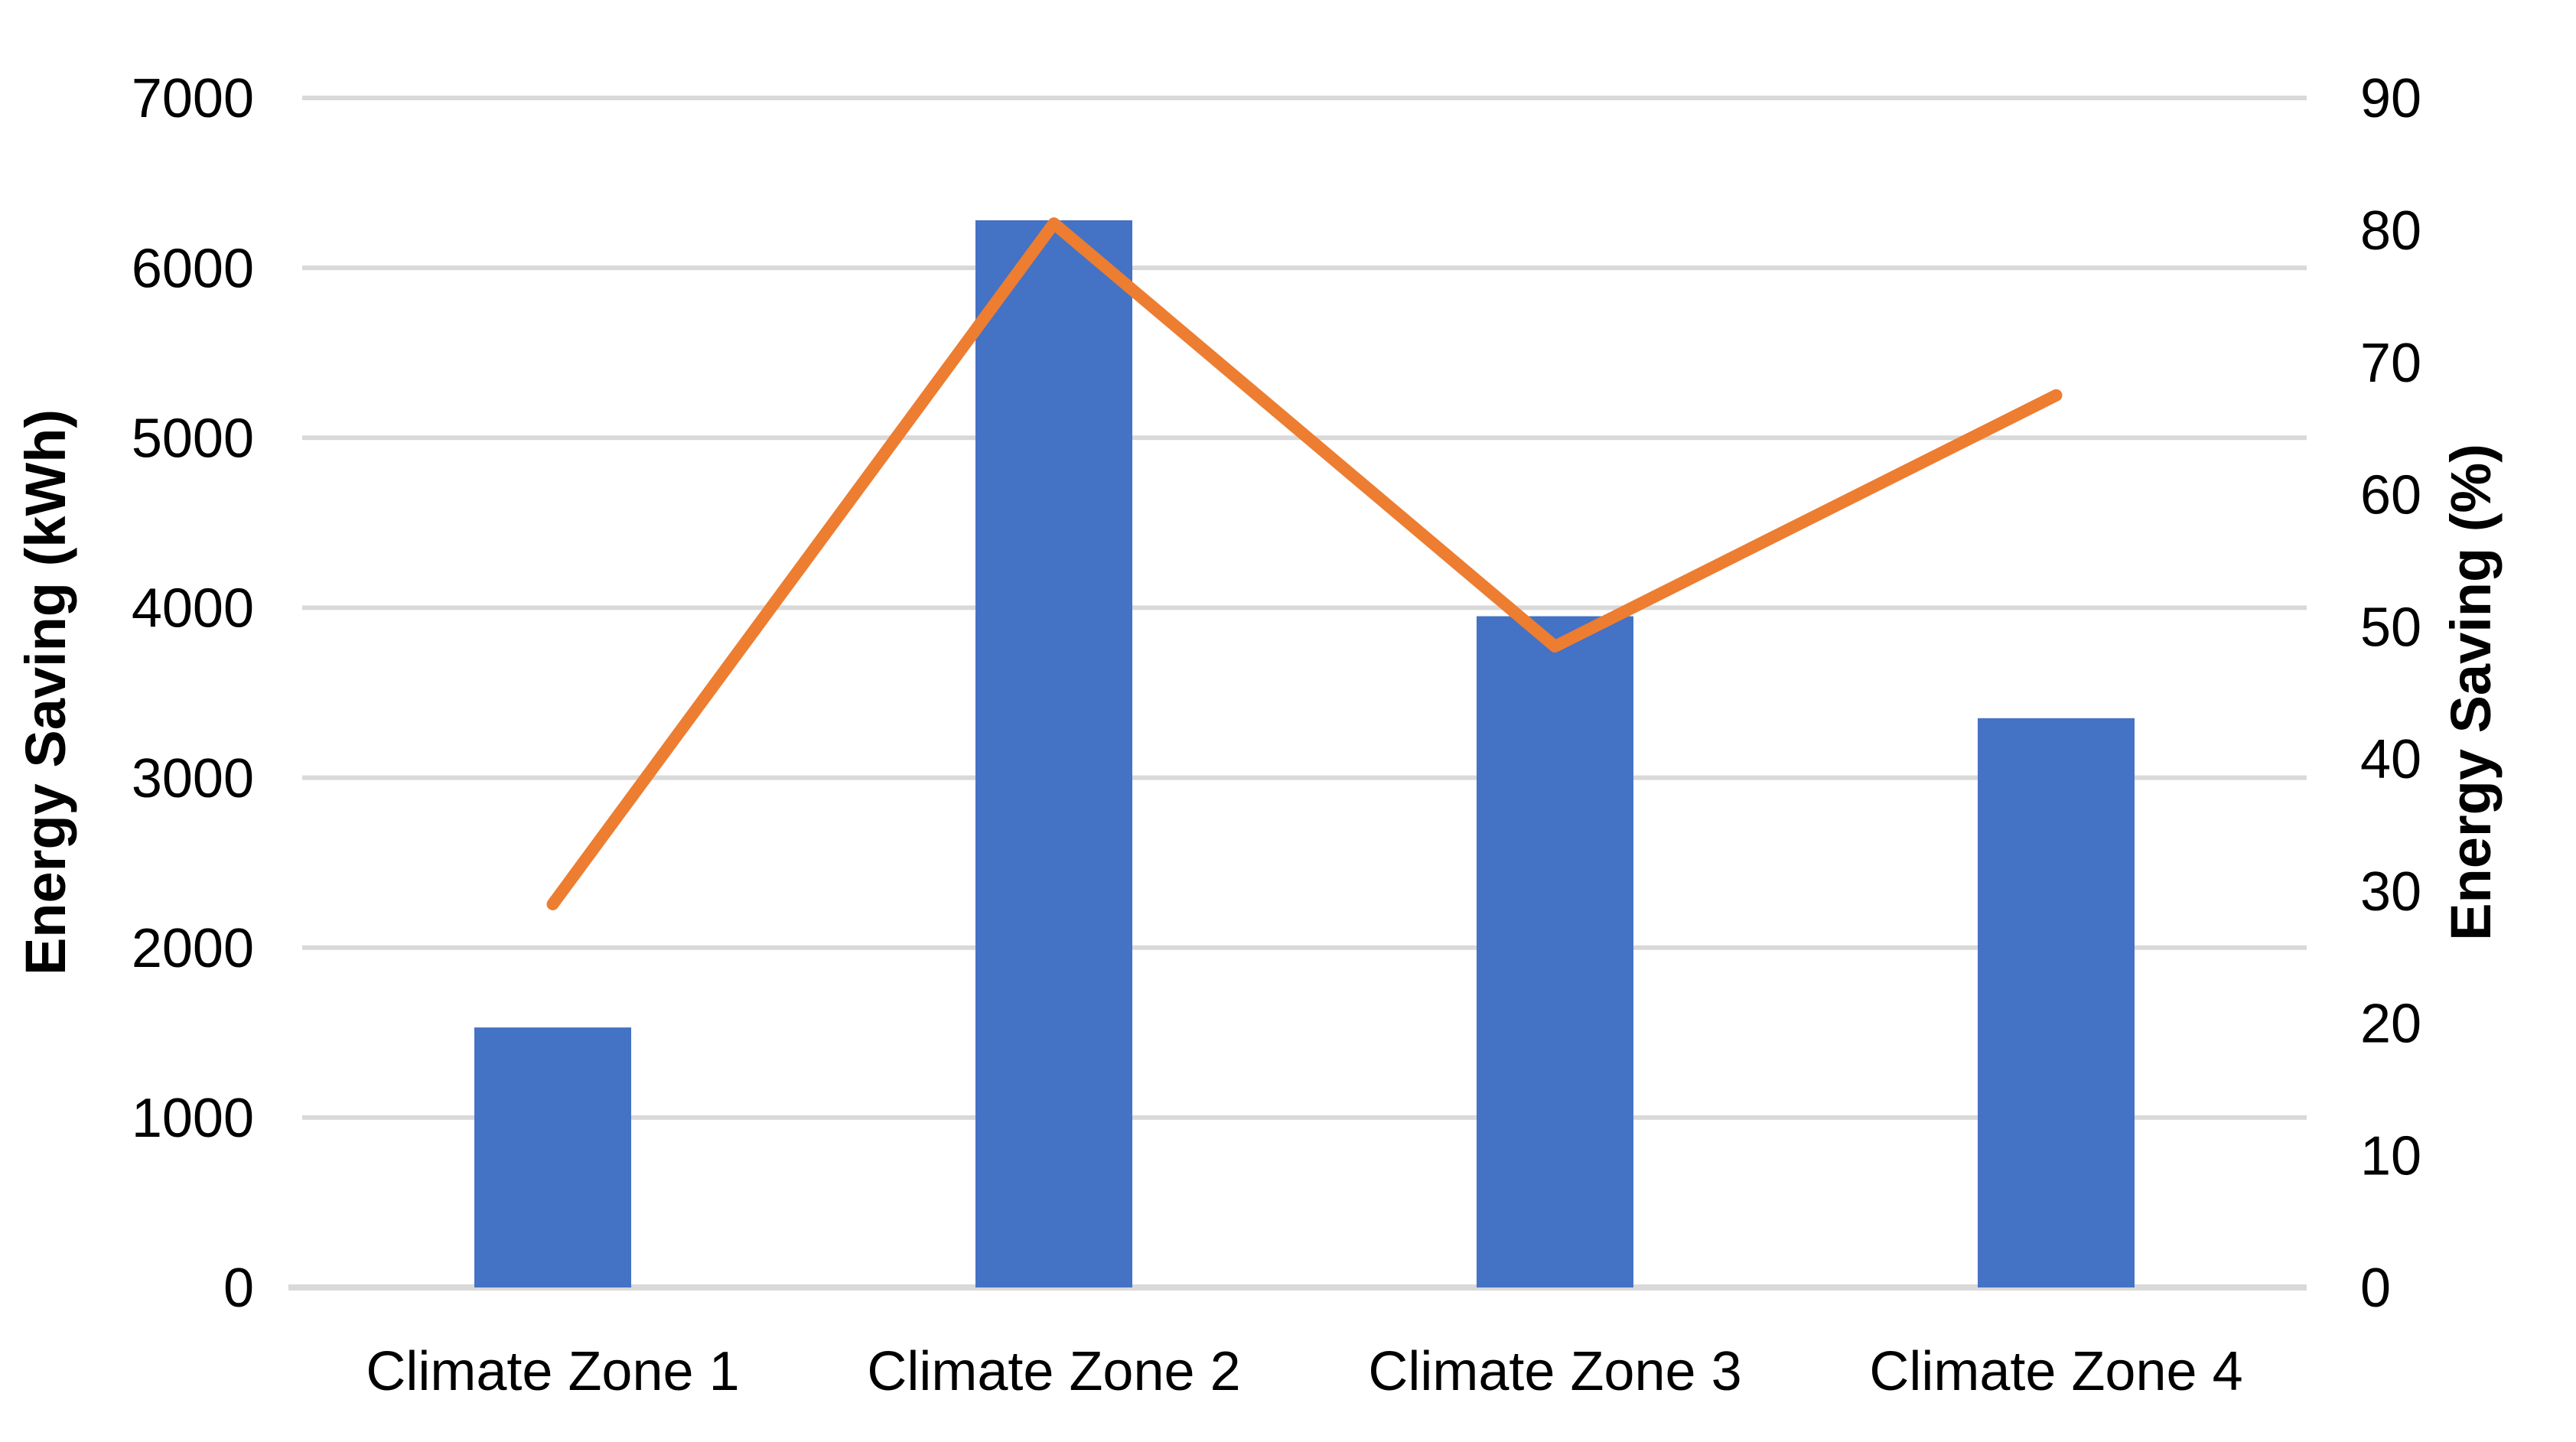  I want to click on right-axis-tick-label: 70, so click(2391, 363).